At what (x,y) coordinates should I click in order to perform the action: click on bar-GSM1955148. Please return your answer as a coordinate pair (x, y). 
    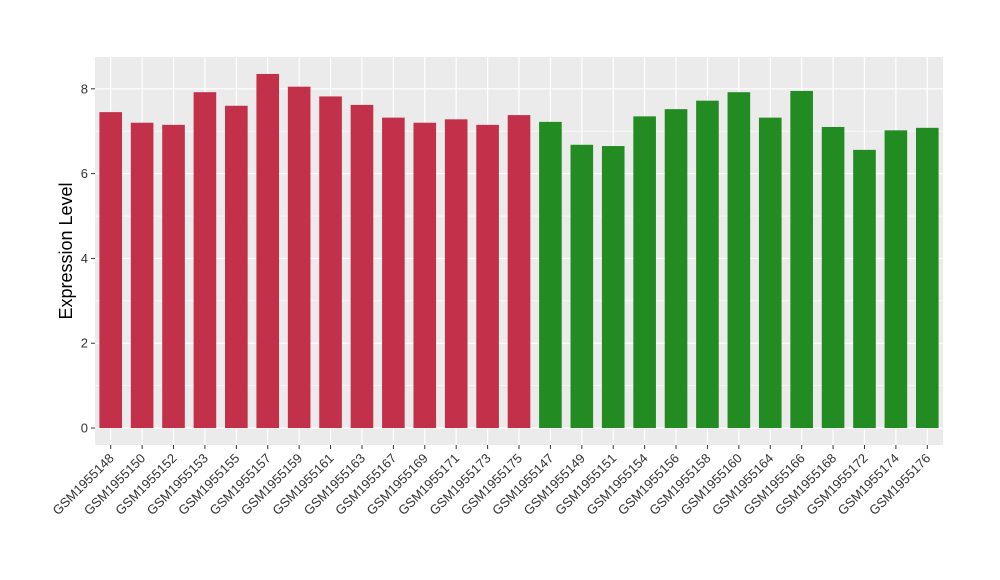
    Looking at the image, I should click on (111, 270).